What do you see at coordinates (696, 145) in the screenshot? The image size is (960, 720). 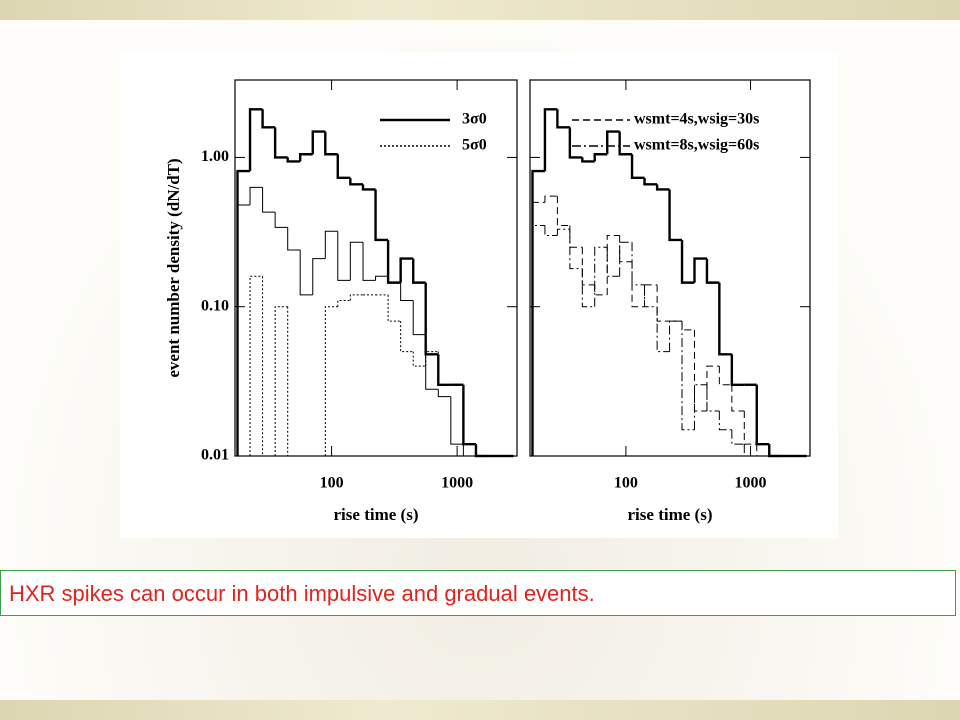 I see `legend-label: wsmt=8s,wsig=60s` at bounding box center [696, 145].